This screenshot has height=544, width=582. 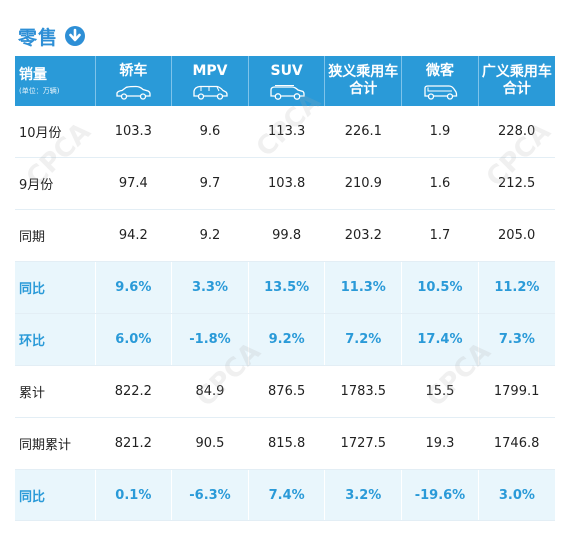 I want to click on table-cell: 11.3%, so click(x=363, y=287).